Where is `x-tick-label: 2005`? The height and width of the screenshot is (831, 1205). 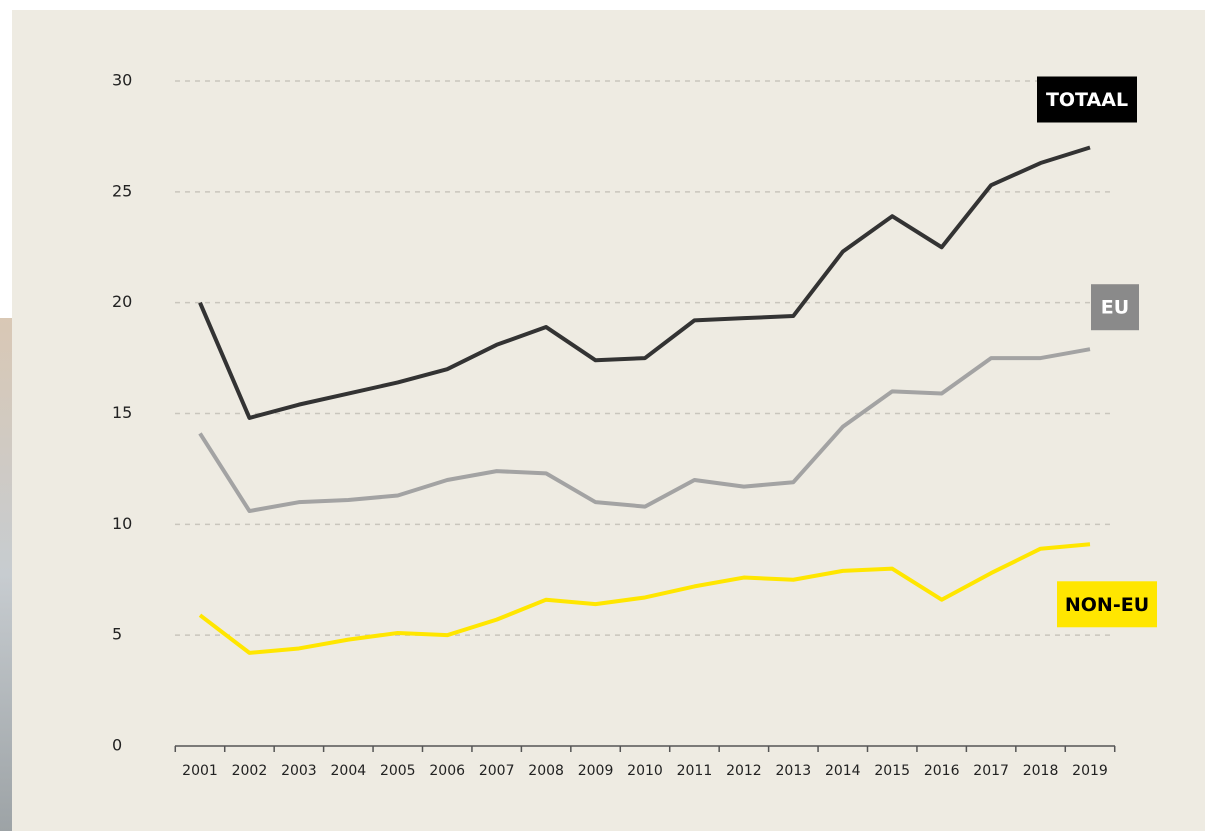
x-tick-label: 2005 is located at coordinates (398, 771).